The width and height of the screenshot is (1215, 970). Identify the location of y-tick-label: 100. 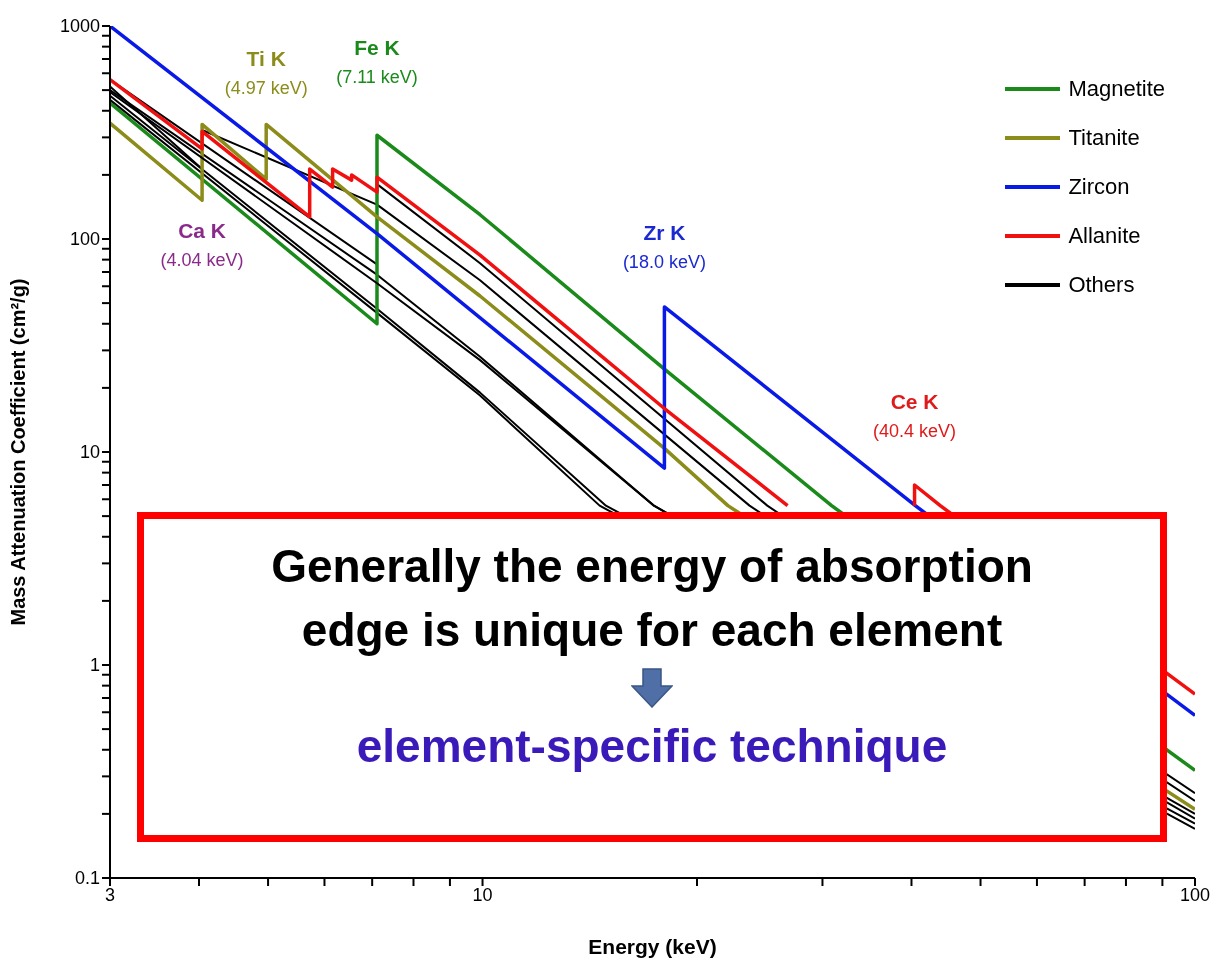
(84, 239).